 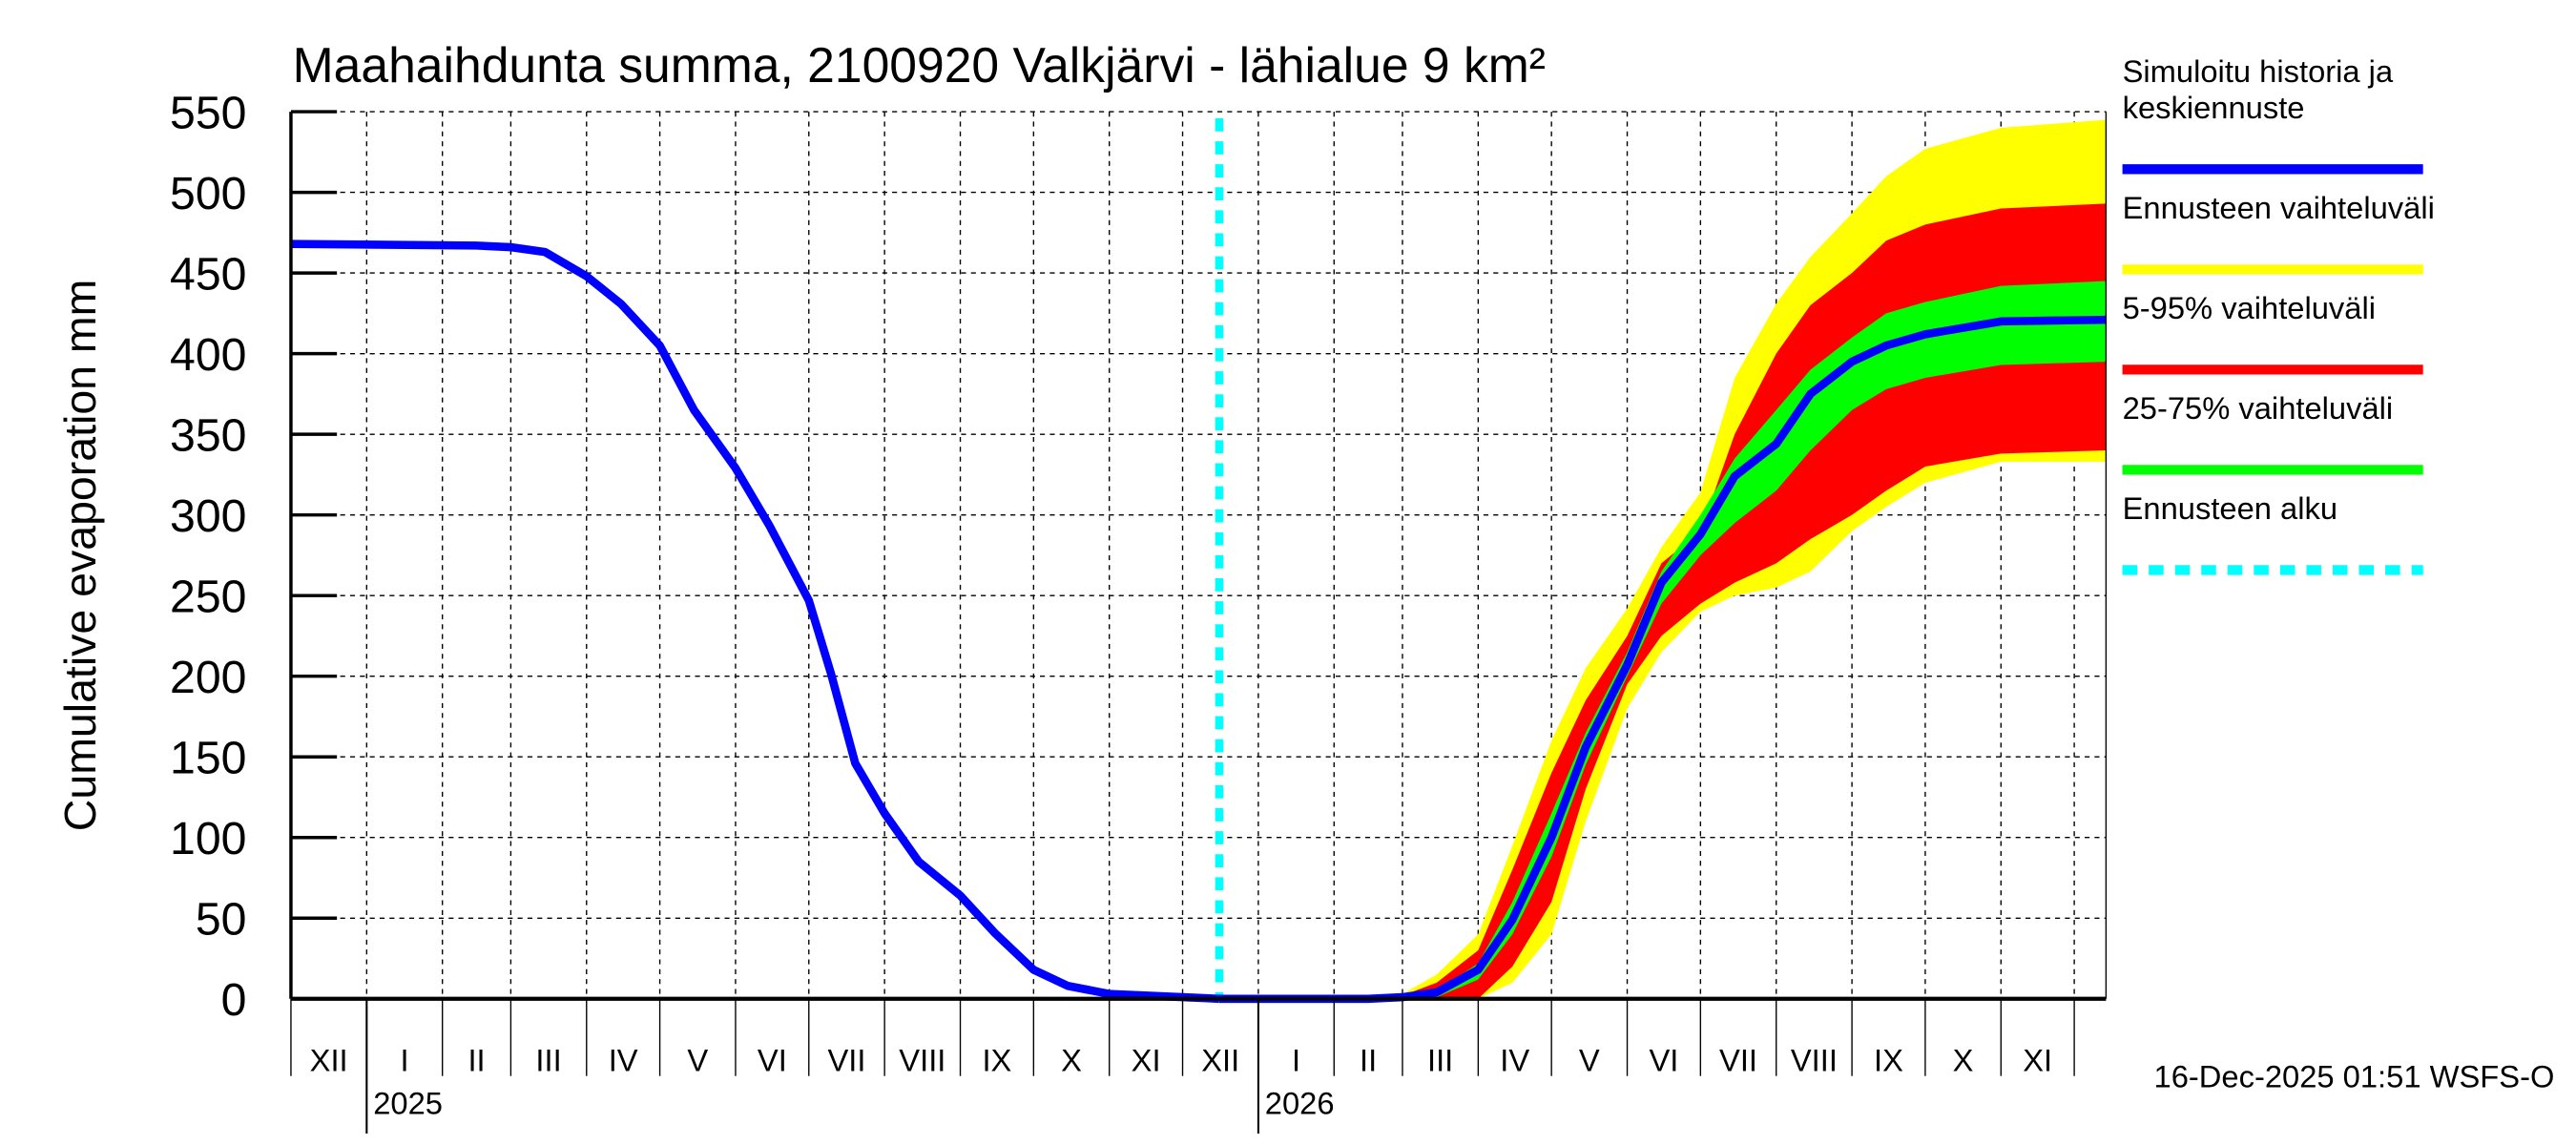 I want to click on y-tick-label: 150, so click(x=208, y=758).